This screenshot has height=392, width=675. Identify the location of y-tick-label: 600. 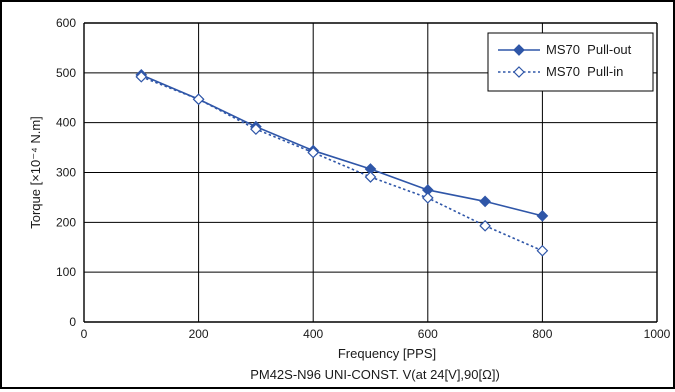
(66, 23).